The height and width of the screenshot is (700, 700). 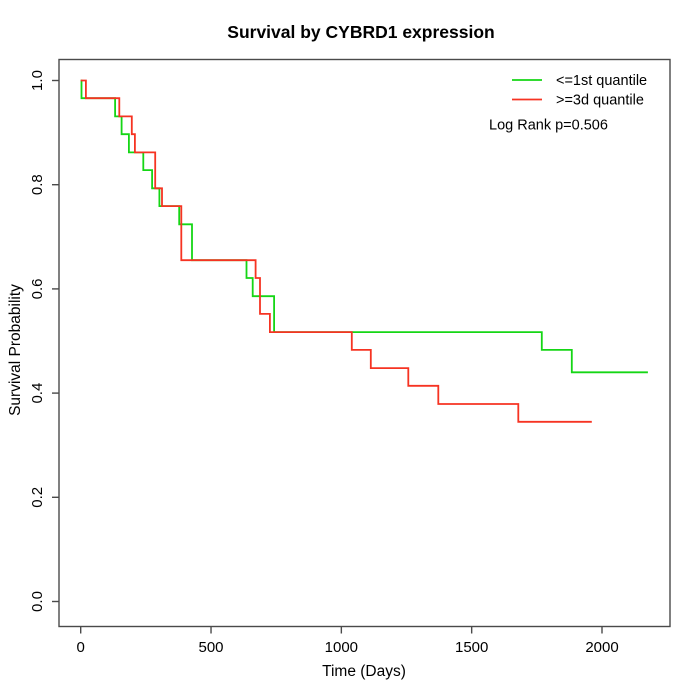 What do you see at coordinates (37, 497) in the screenshot?
I see `y-axis-tick-label: 0.2` at bounding box center [37, 497].